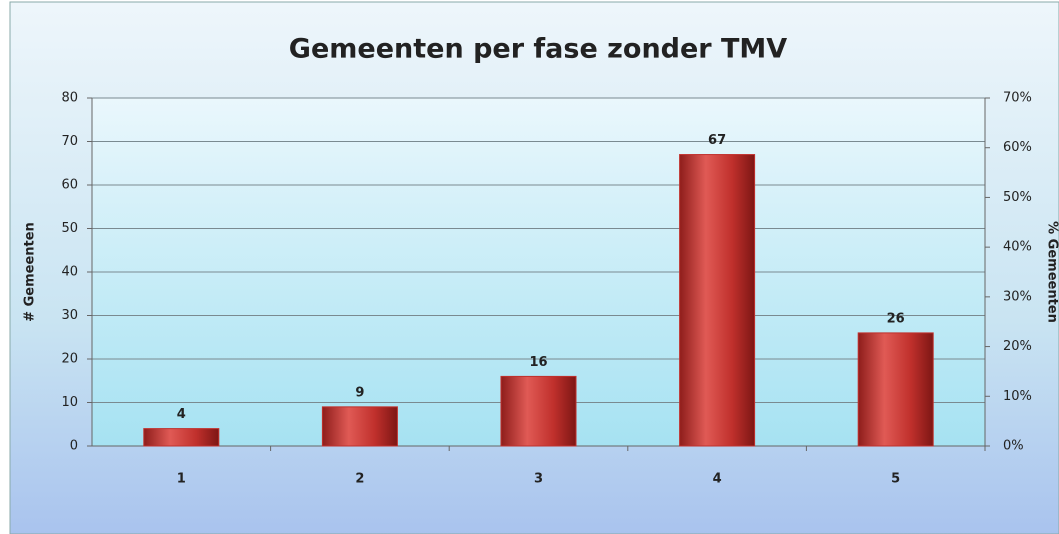  What do you see at coordinates (30, 272) in the screenshot?
I see `y-axis-label: # Gemeenten` at bounding box center [30, 272].